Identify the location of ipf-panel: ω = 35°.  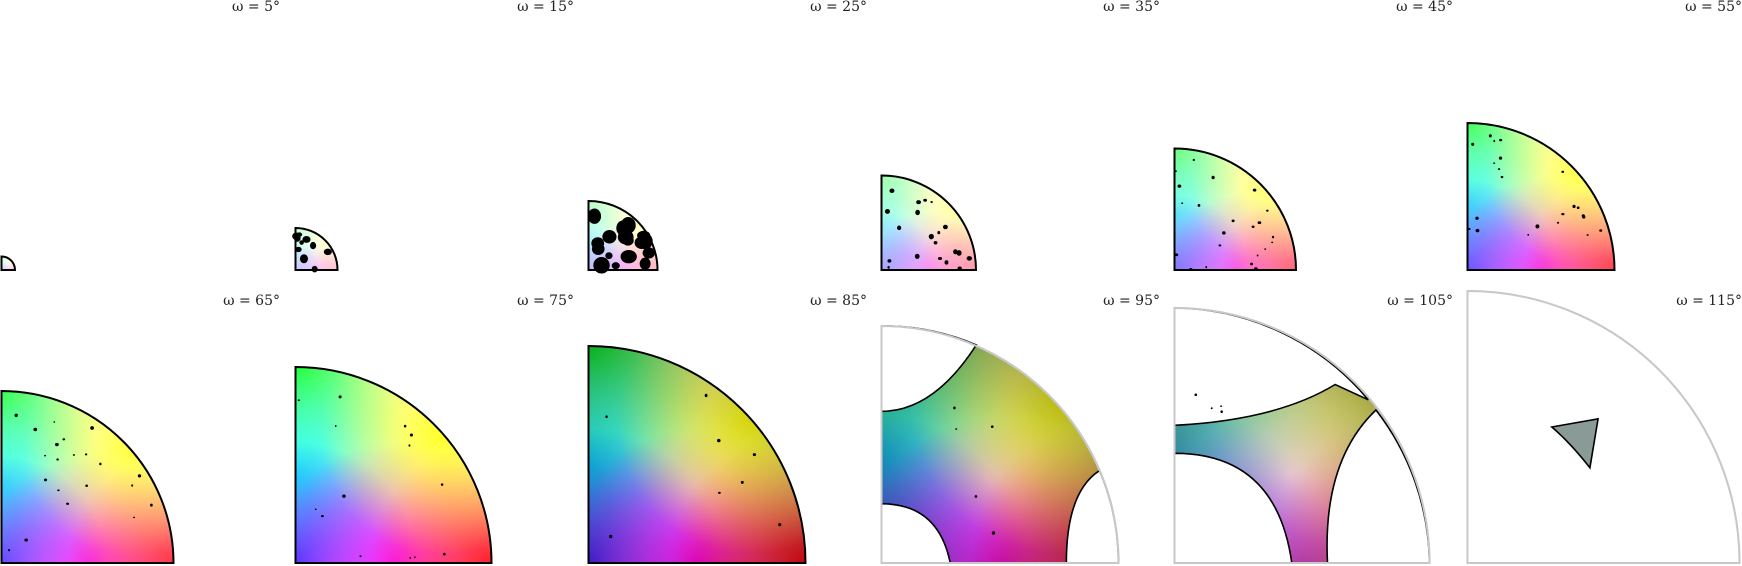
(1020, 135).